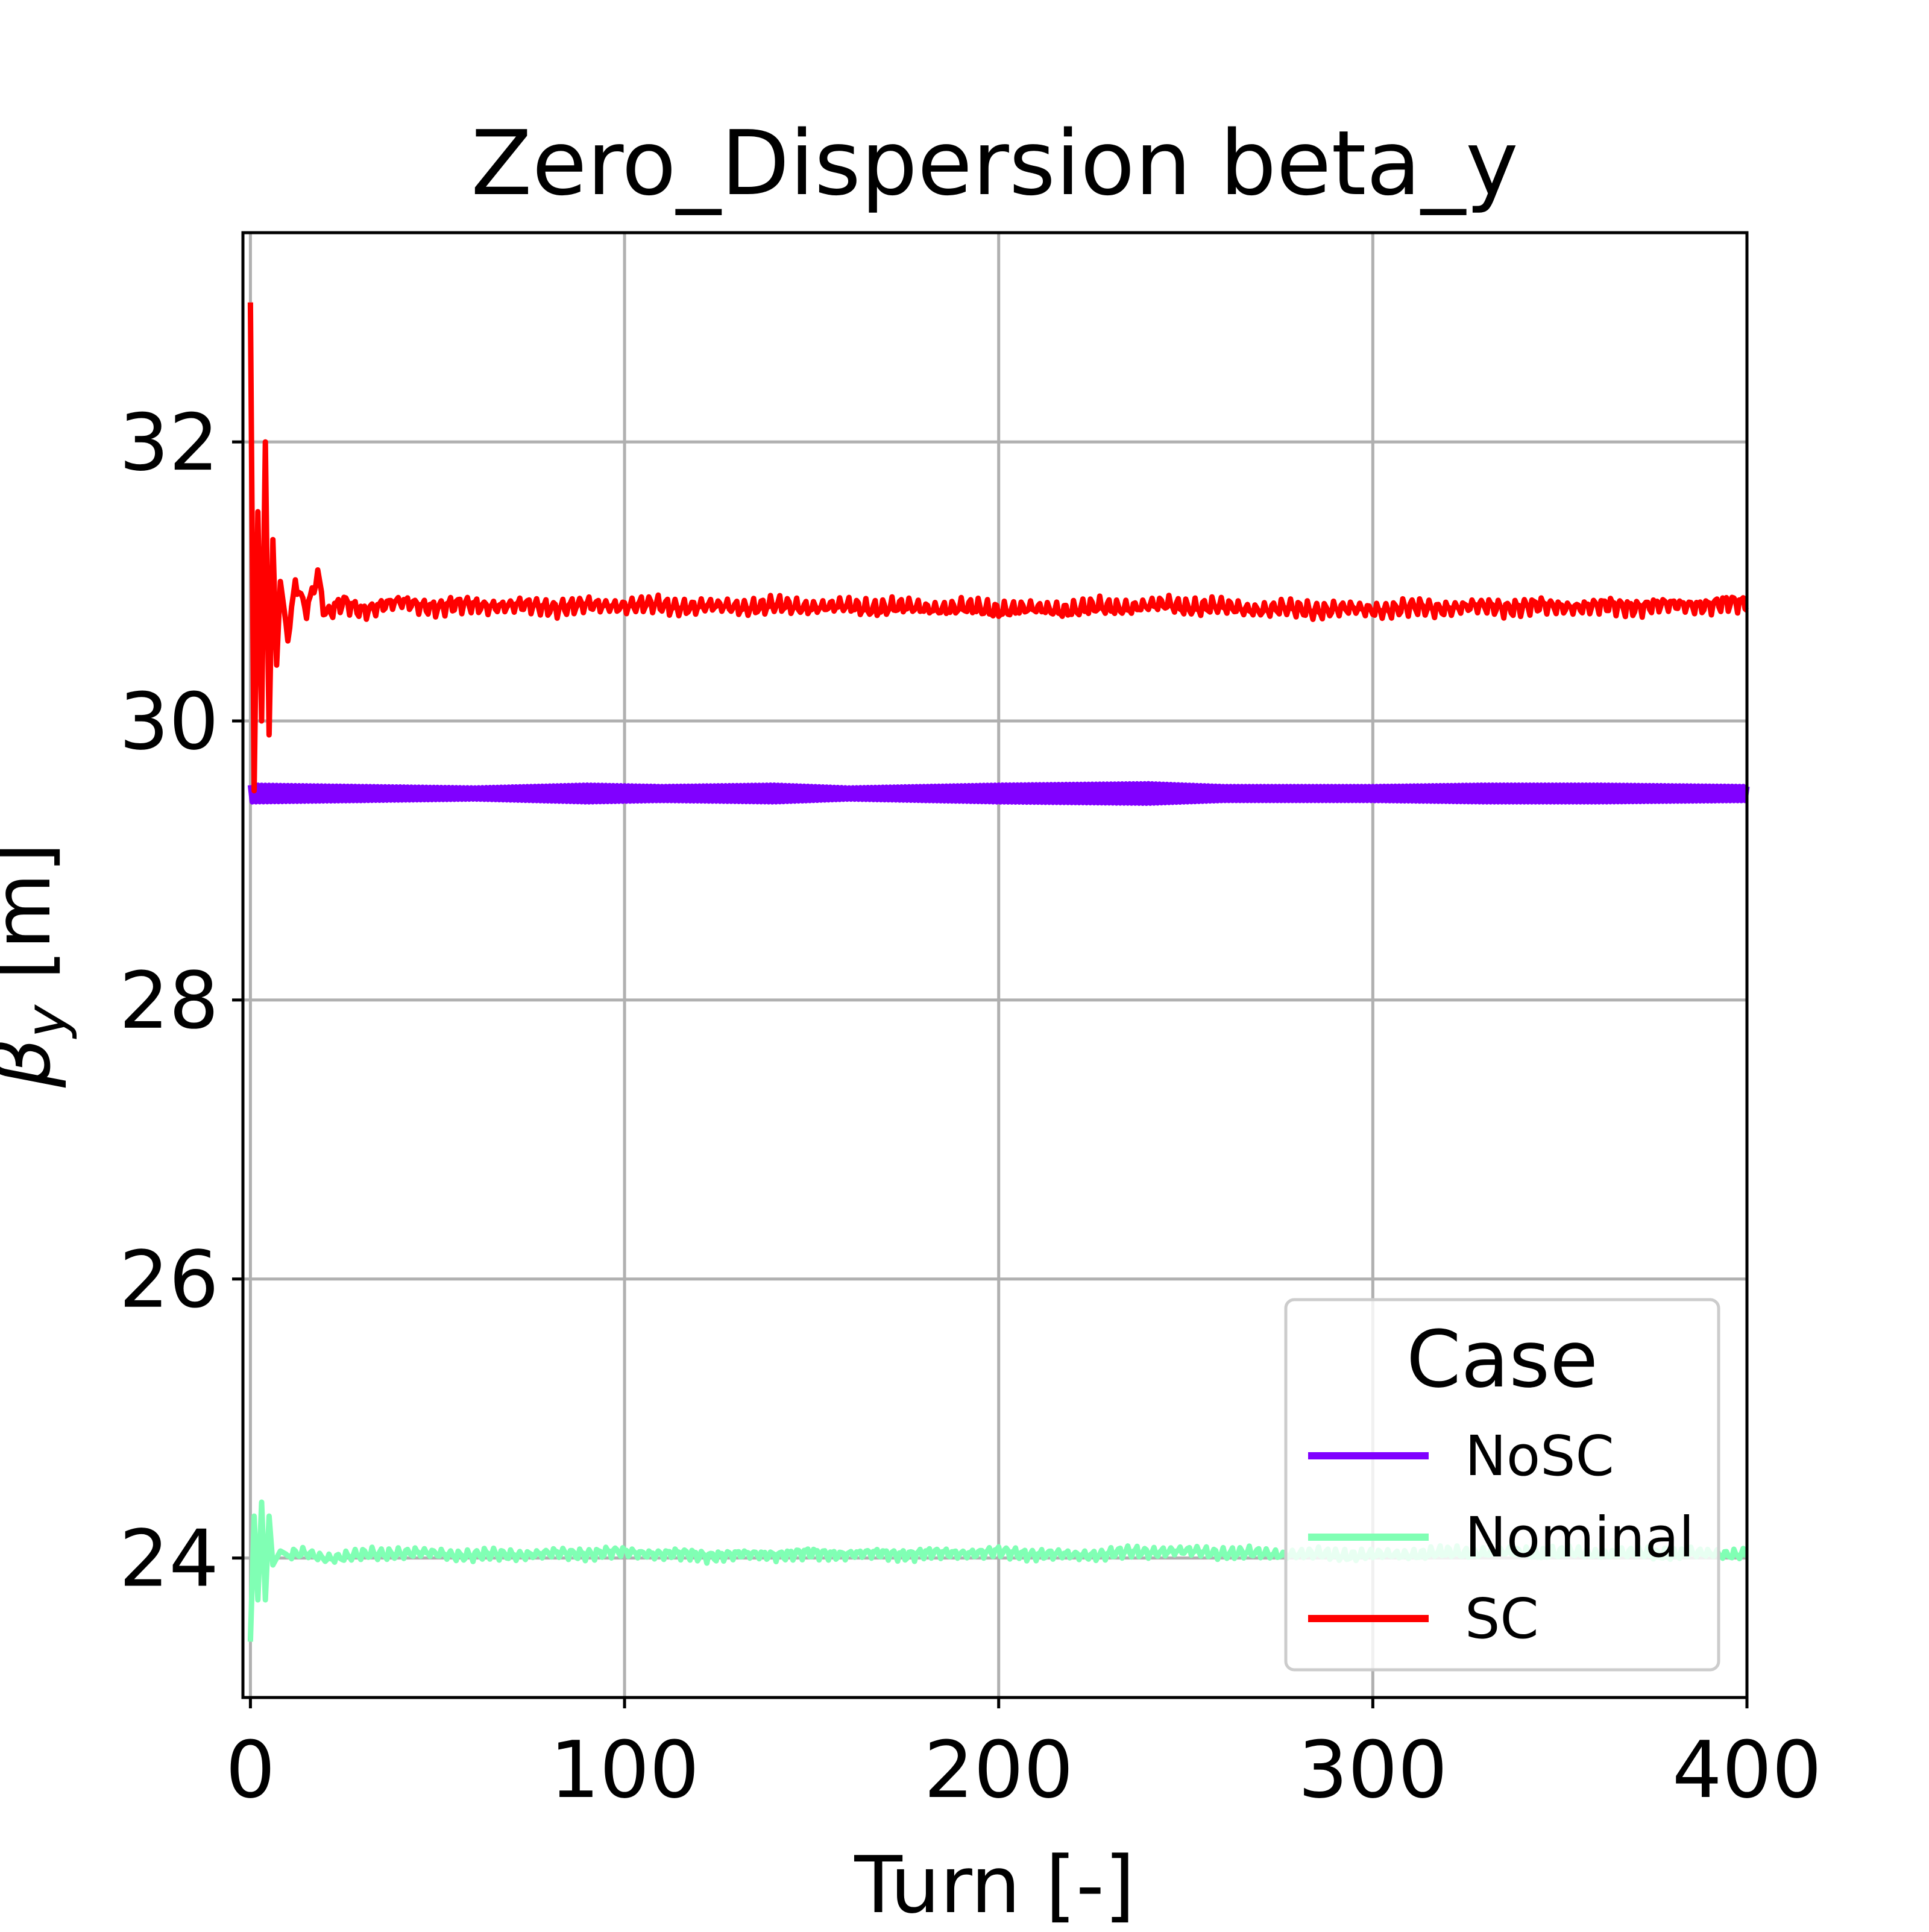  Describe the element at coordinates (998, 793) in the screenshot. I see `series-line-nosc` at that location.